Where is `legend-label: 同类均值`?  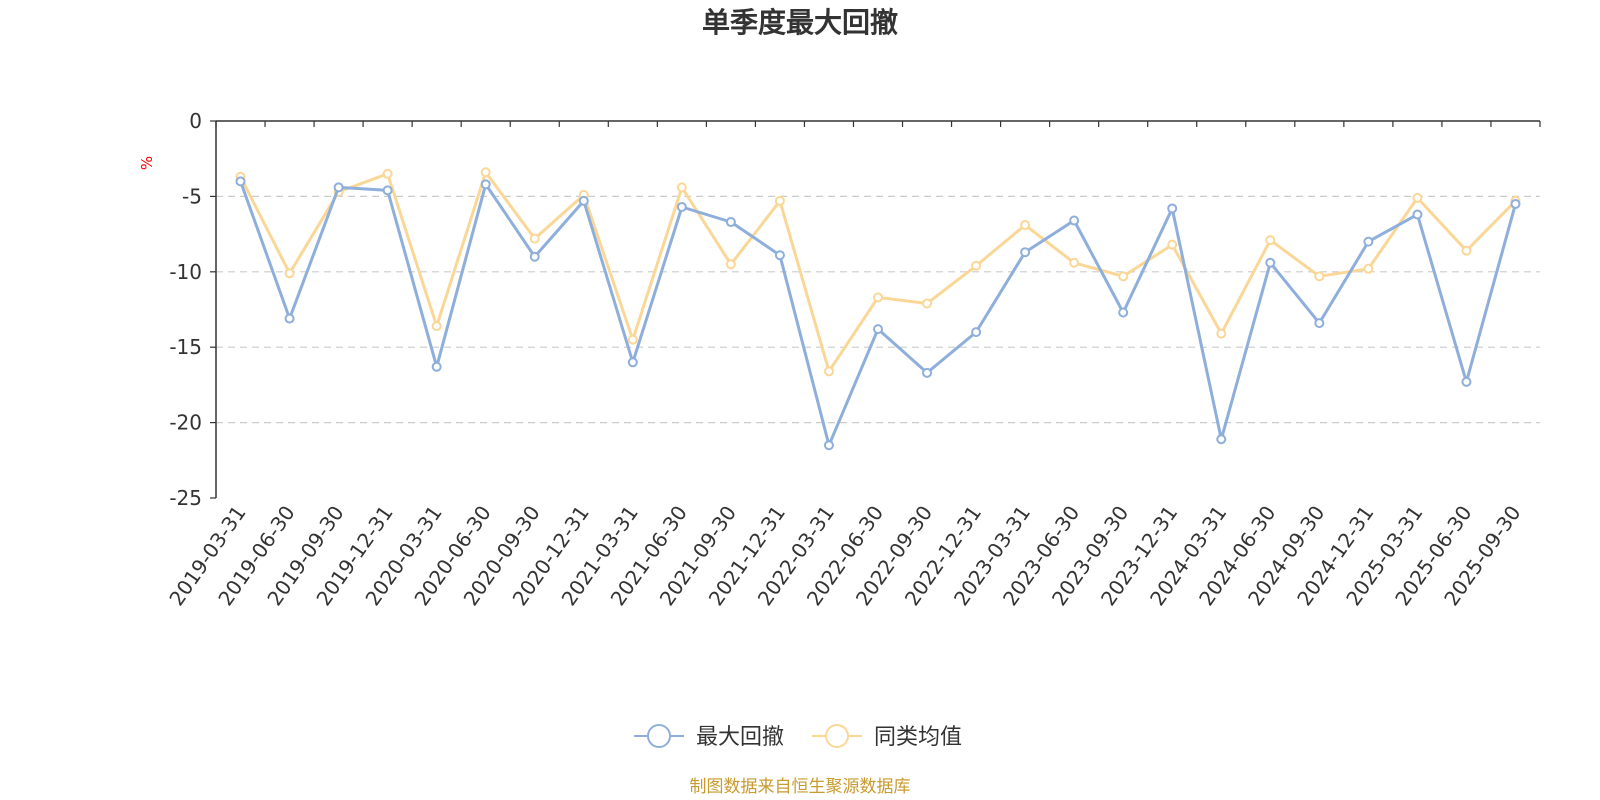
legend-label: 同类均值 is located at coordinates (918, 737).